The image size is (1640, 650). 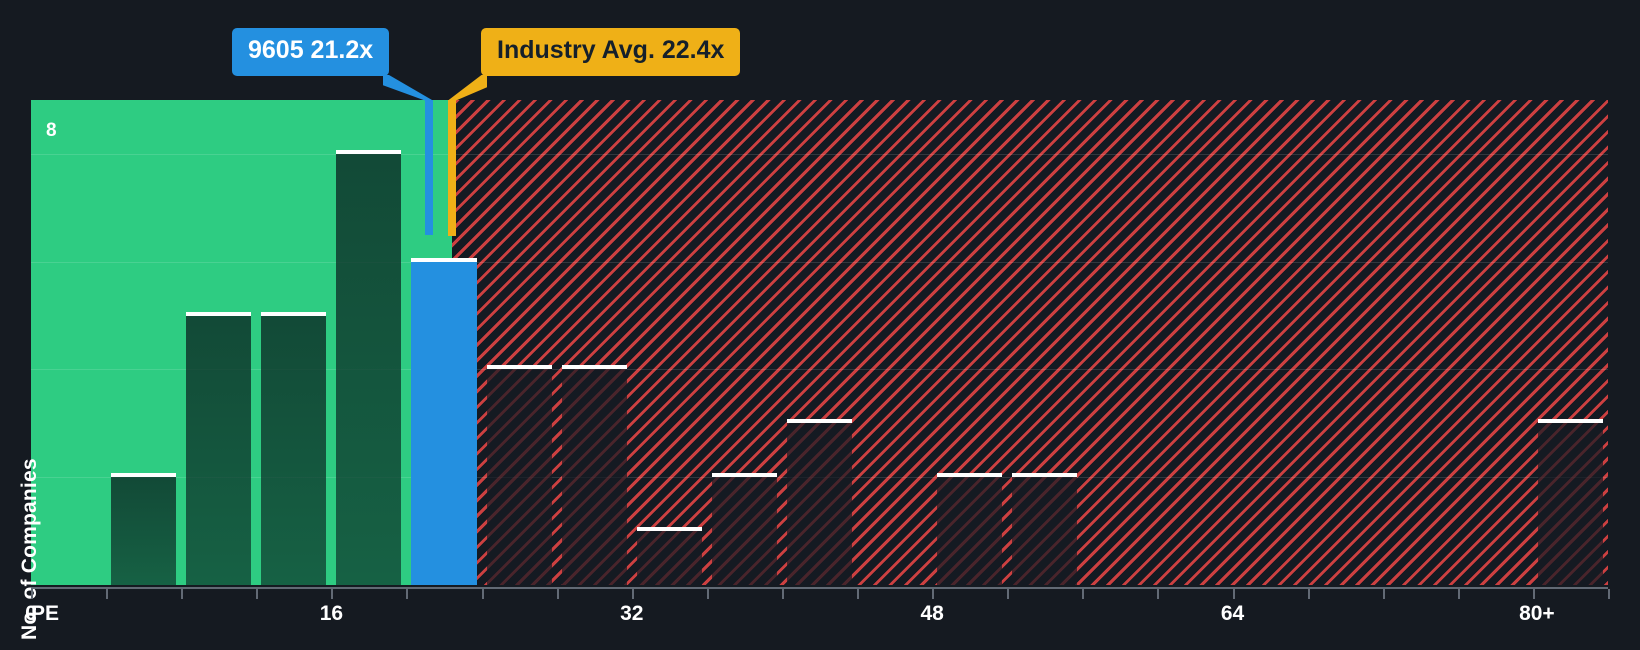 I want to click on company-pe-callout: 9605 21.2x, so click(x=311, y=52).